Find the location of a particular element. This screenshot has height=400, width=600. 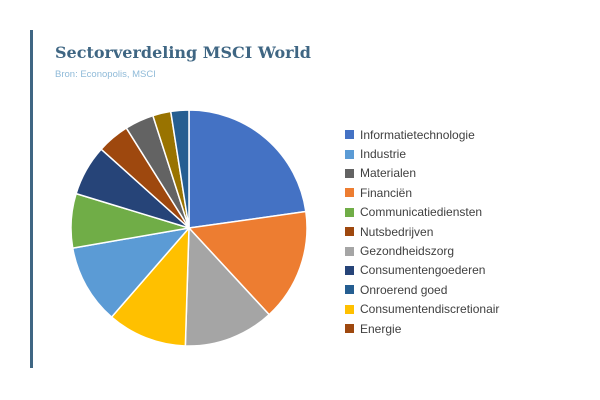

legend-label: Communicatiediensten is located at coordinates (421, 212).